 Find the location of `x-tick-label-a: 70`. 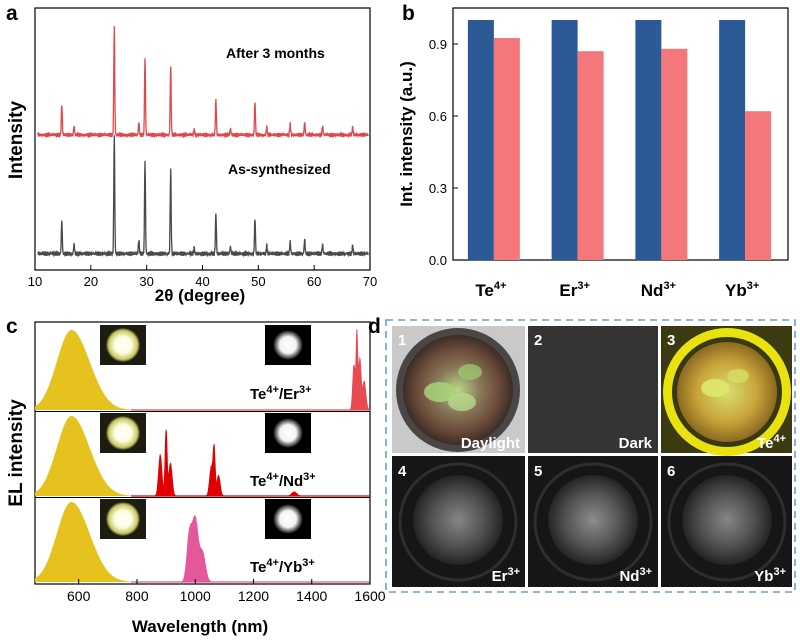

x-tick-label-a: 70 is located at coordinates (370, 281).